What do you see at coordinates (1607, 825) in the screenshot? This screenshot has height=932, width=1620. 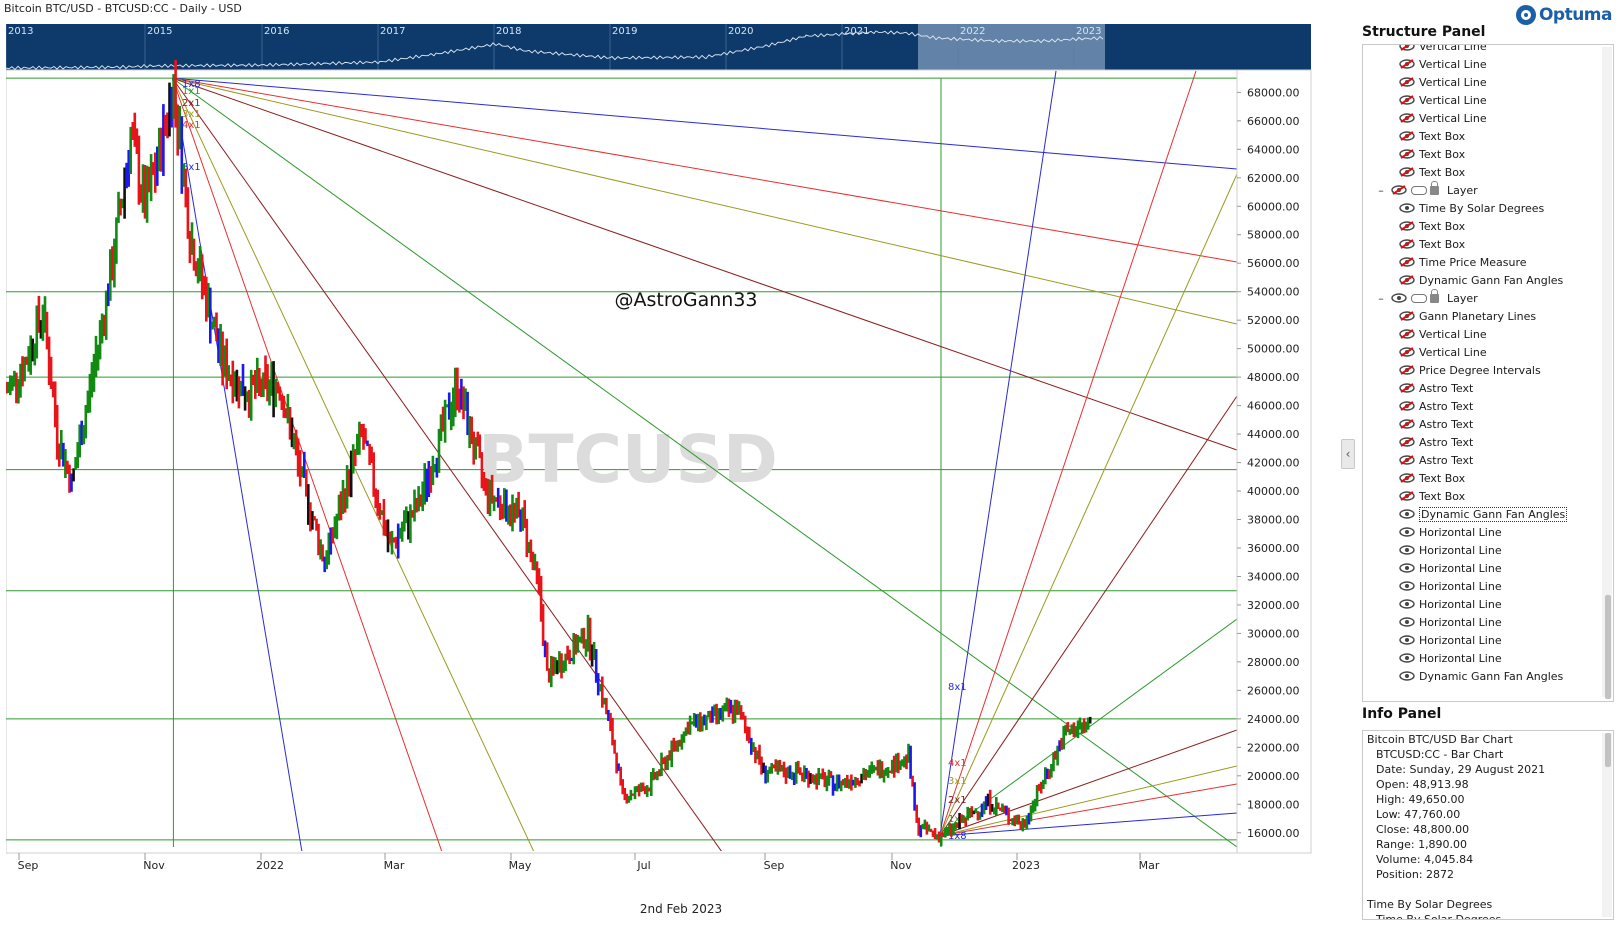 I see `info-scrollbar` at bounding box center [1607, 825].